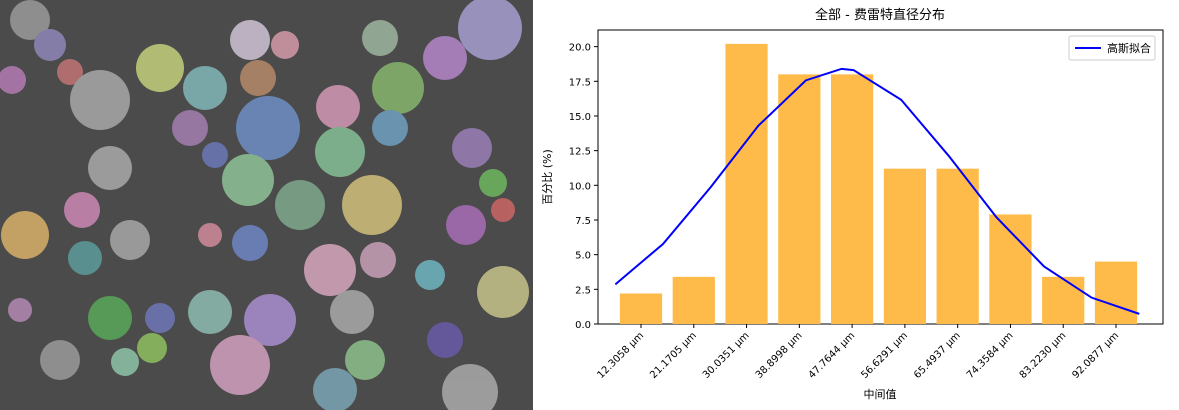  Describe the element at coordinates (547, 177) in the screenshot. I see `y-axis-label: 百分比 (%)` at that location.